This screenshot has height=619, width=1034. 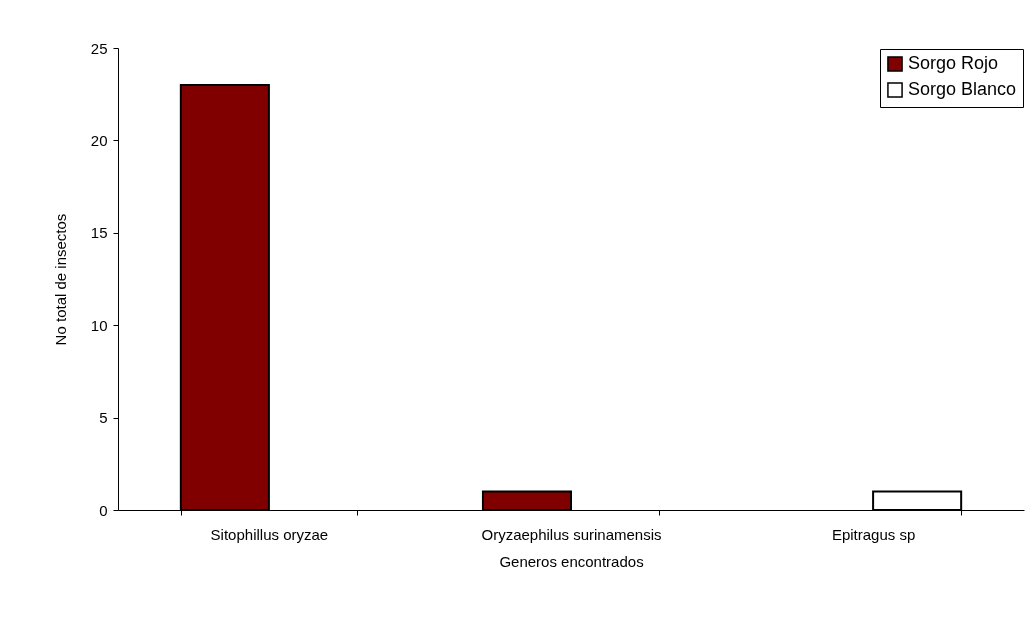 What do you see at coordinates (571, 534) in the screenshot?
I see `x-tick-label: Oryzaephilus surinamensis` at bounding box center [571, 534].